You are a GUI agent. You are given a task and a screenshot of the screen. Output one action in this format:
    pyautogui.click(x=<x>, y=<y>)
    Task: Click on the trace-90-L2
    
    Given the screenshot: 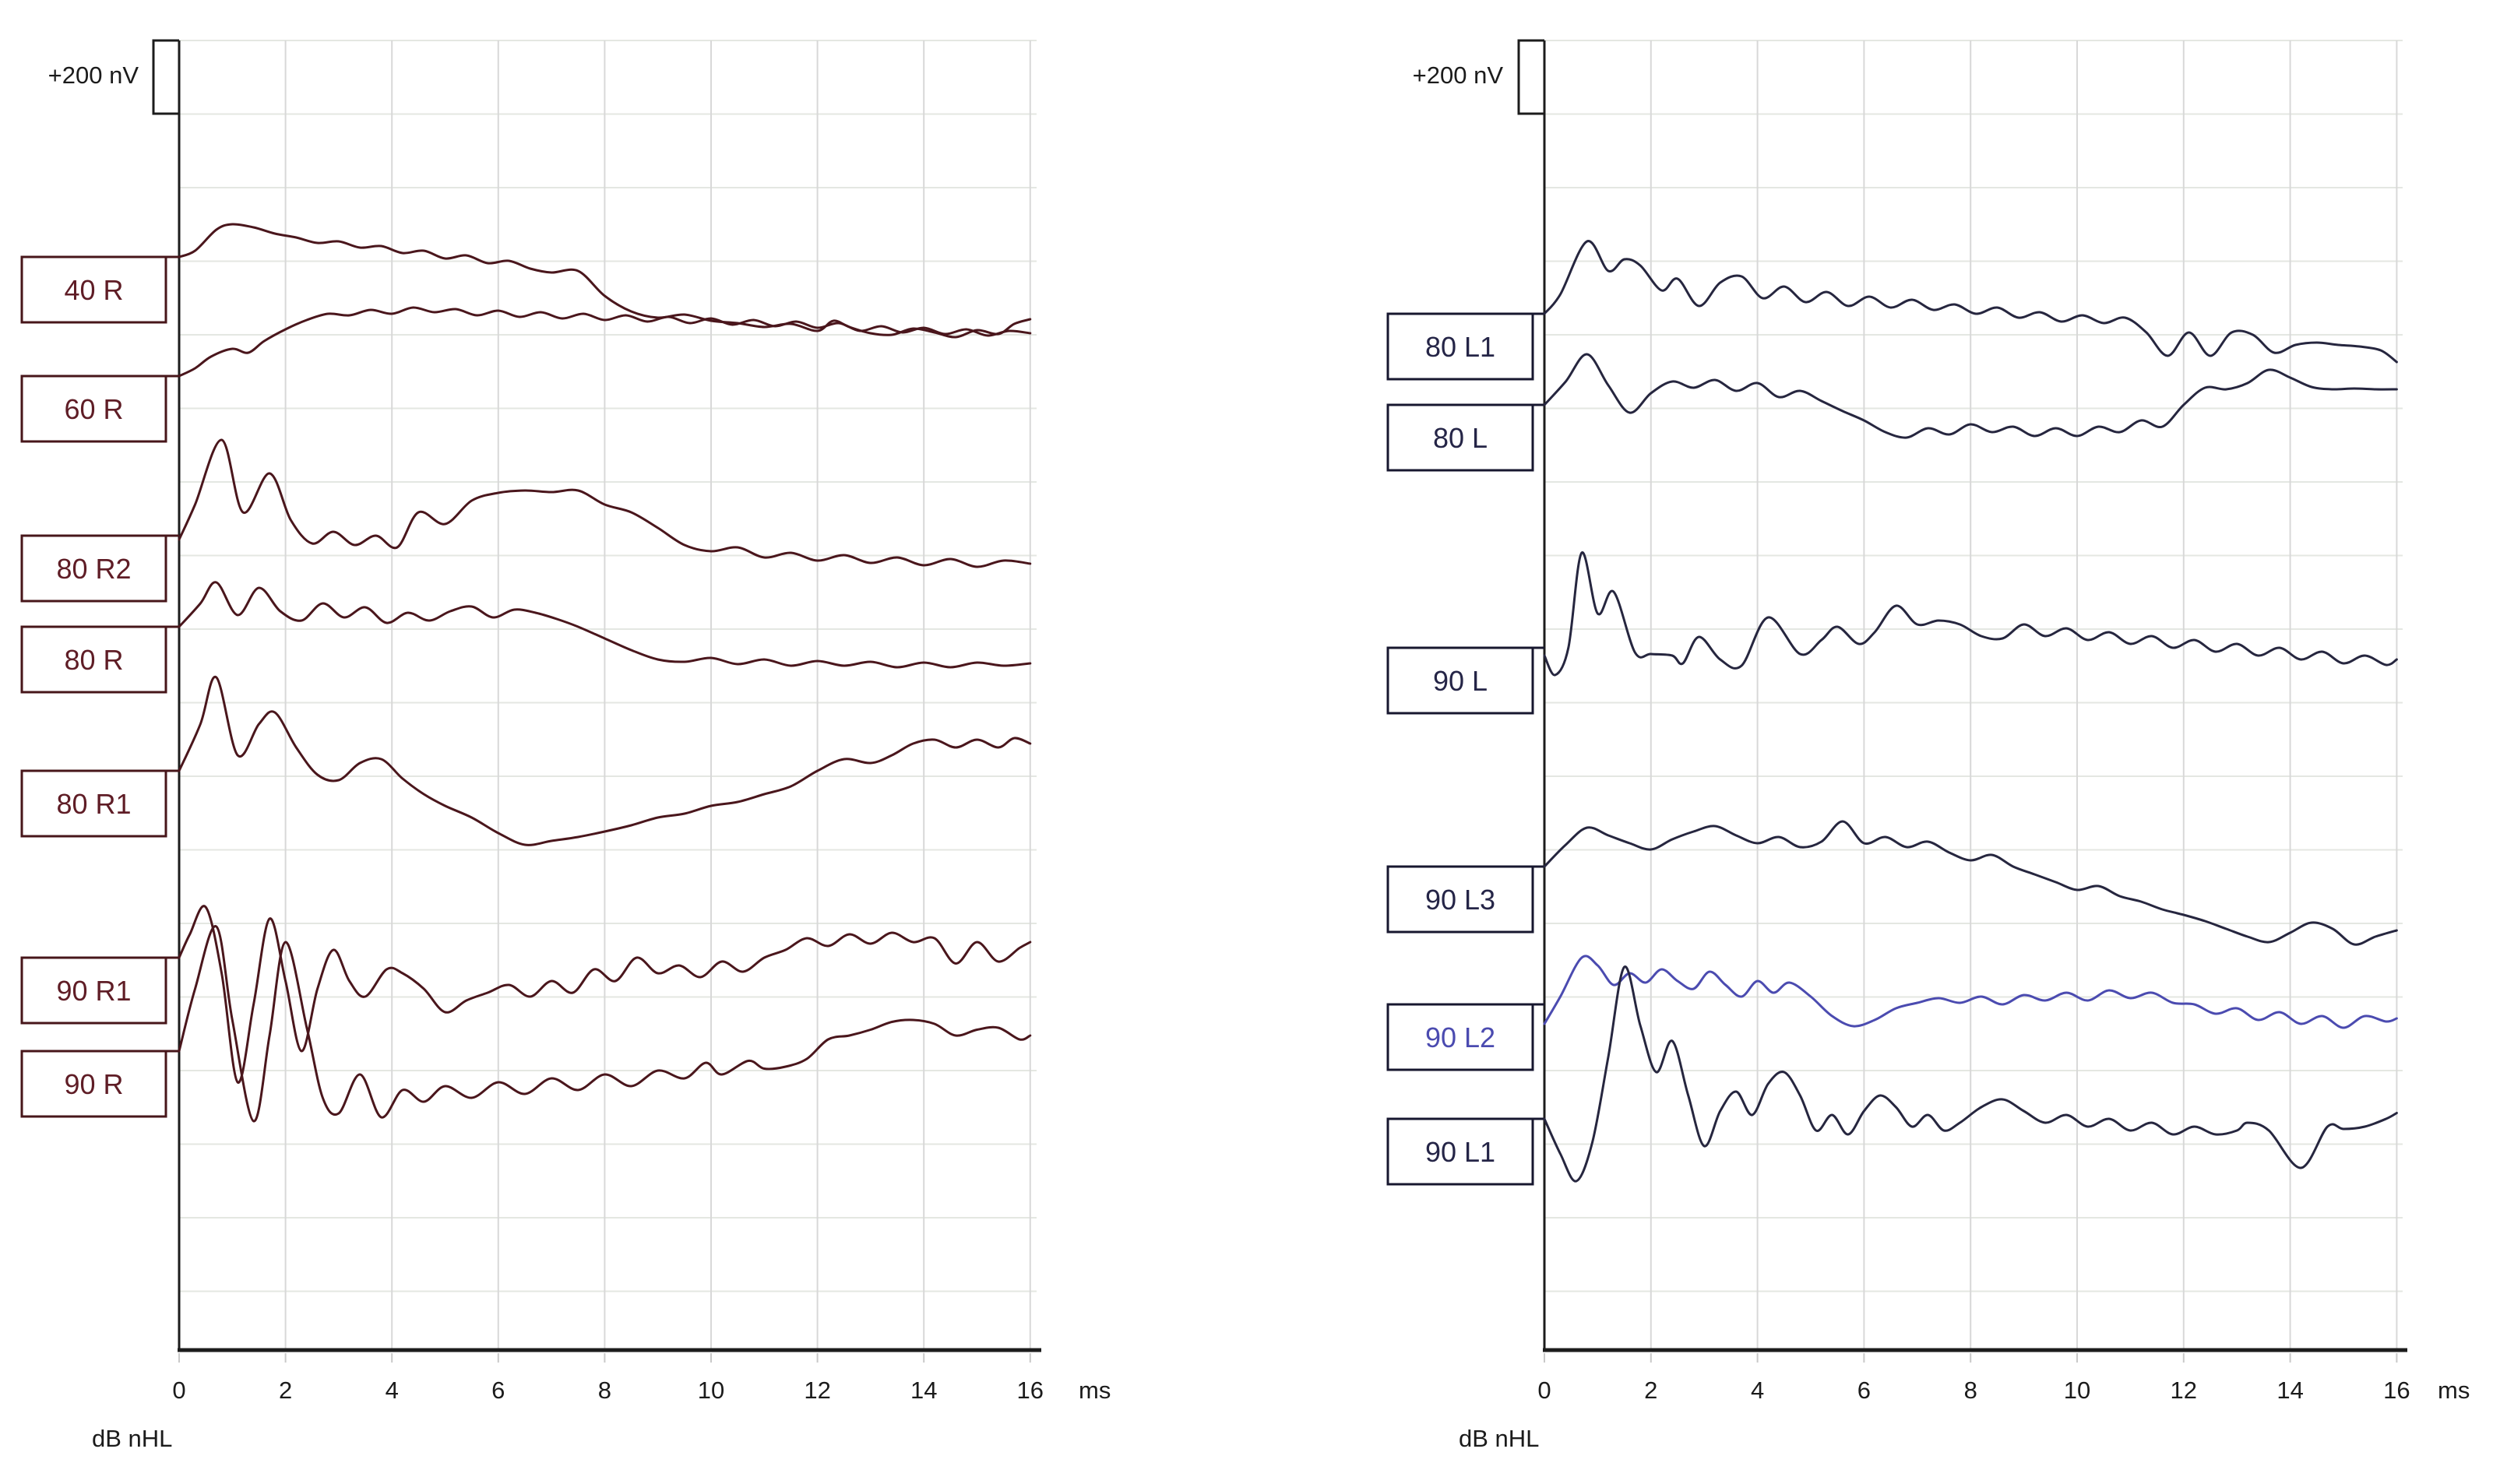 What is the action you would take?
    pyautogui.click(x=1970, y=992)
    